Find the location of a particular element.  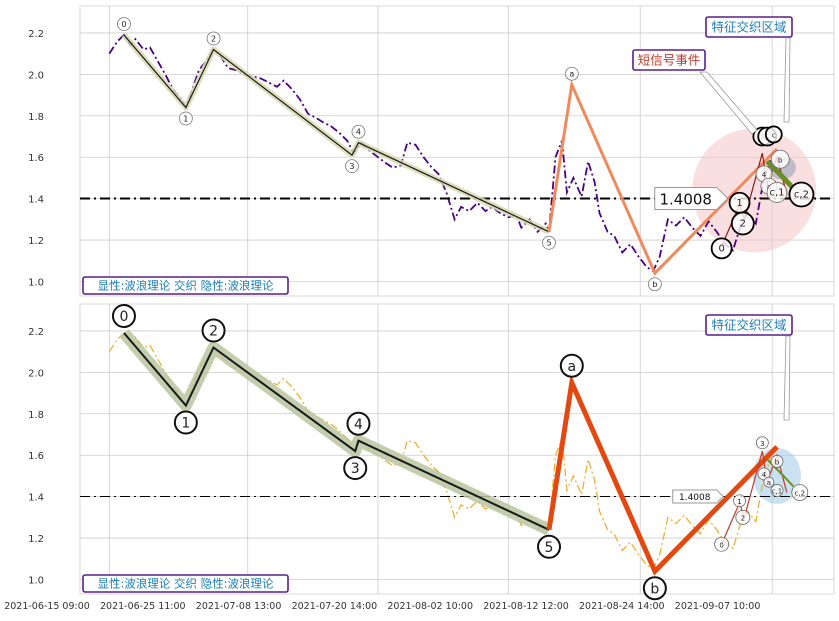

short-signal-box is located at coordinates (669, 60).